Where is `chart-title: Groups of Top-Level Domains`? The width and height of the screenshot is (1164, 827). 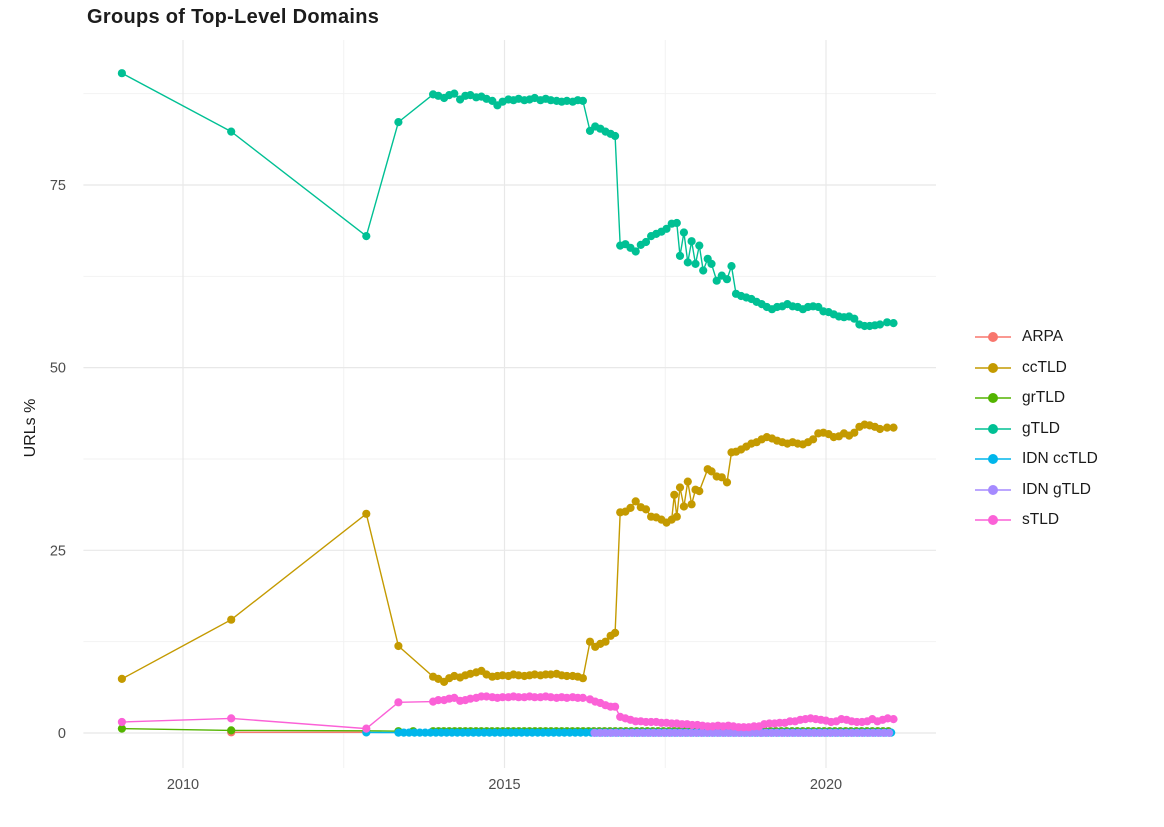 chart-title: Groups of Top-Level Domains is located at coordinates (233, 17).